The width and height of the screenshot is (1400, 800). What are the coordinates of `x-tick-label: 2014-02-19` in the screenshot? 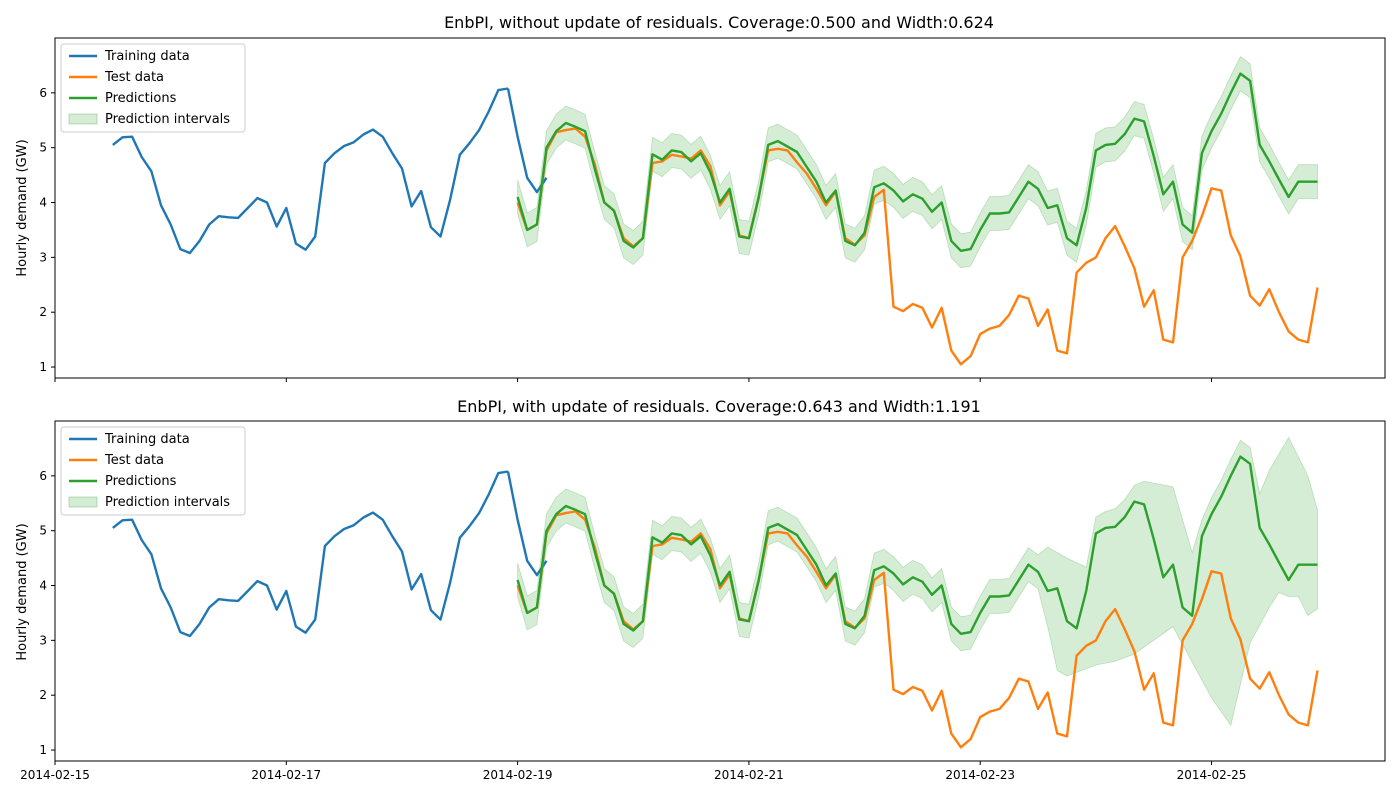 It's located at (518, 775).